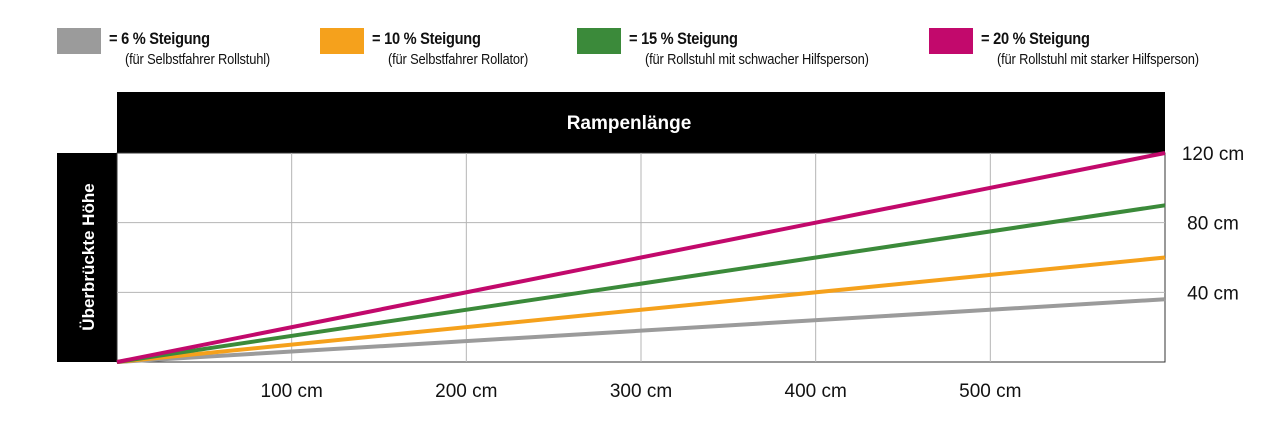 The height and width of the screenshot is (427, 1280). I want to click on legend-label: = 6 % Steigung, so click(159, 38).